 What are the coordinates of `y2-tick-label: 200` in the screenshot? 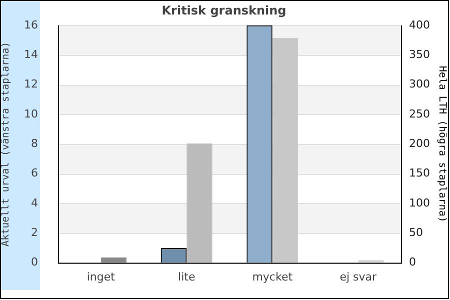 It's located at (419, 143).